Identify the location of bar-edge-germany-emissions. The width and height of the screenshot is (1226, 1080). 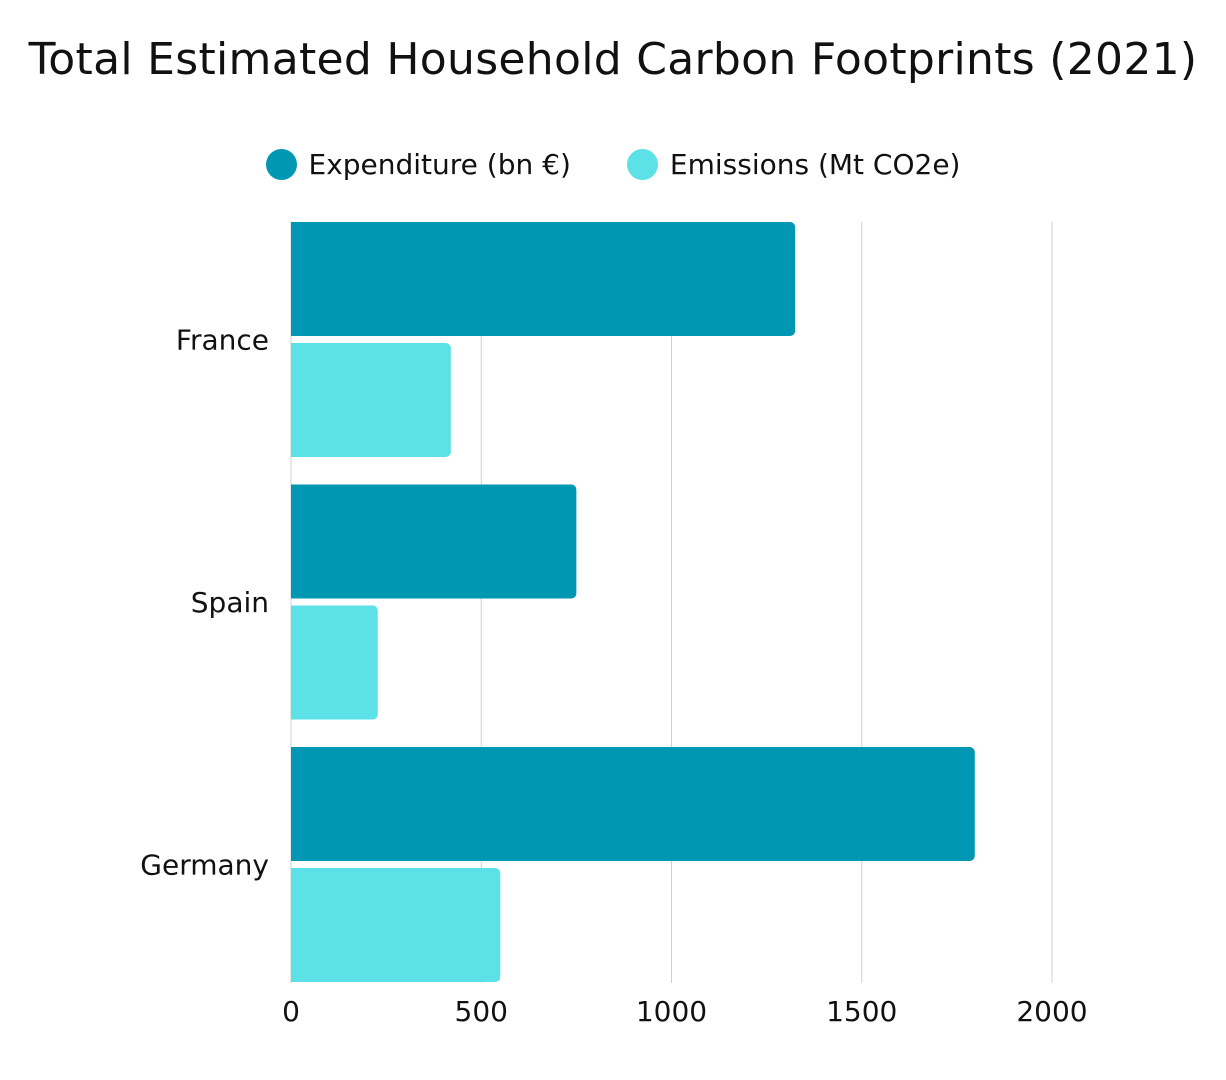
(295, 925).